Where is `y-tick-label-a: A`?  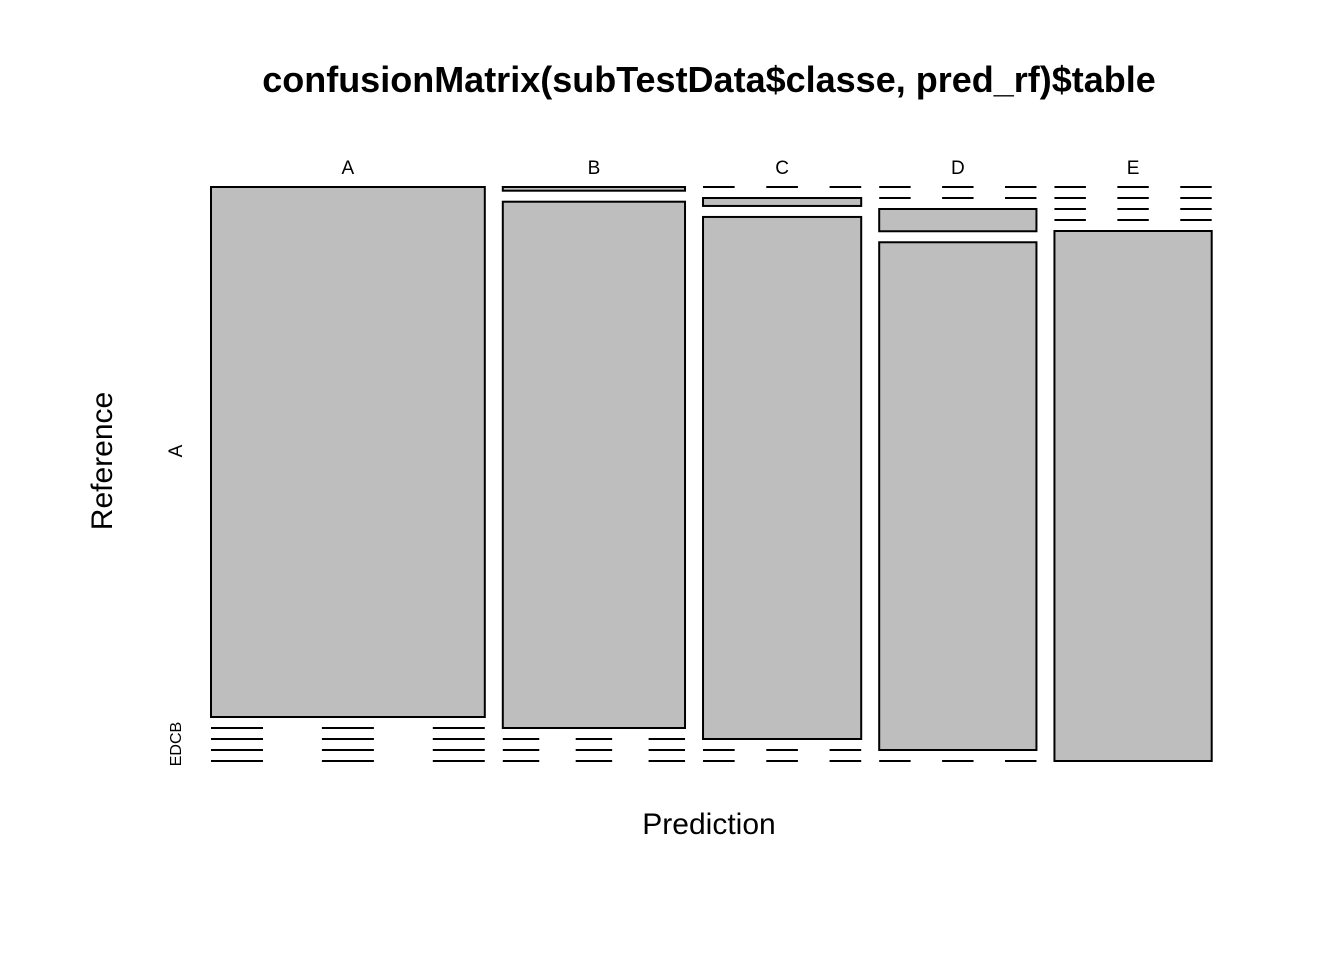 y-tick-label-a: A is located at coordinates (176, 450).